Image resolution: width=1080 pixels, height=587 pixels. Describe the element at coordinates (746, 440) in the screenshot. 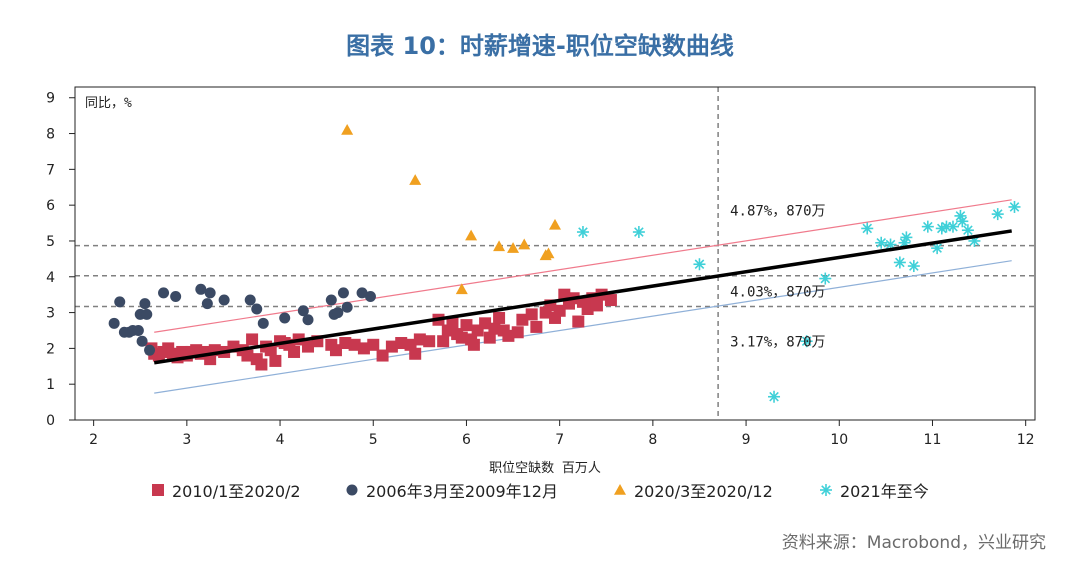

I see `x-tick-label-9: 9` at that location.